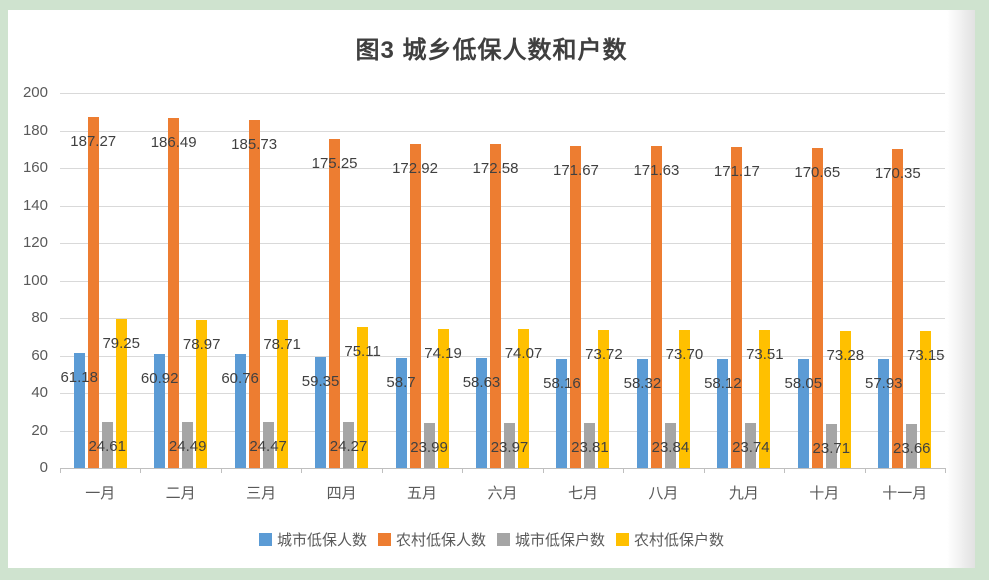  What do you see at coordinates (35, 92) in the screenshot?
I see `y-axis-tick-label: 200` at bounding box center [35, 92].